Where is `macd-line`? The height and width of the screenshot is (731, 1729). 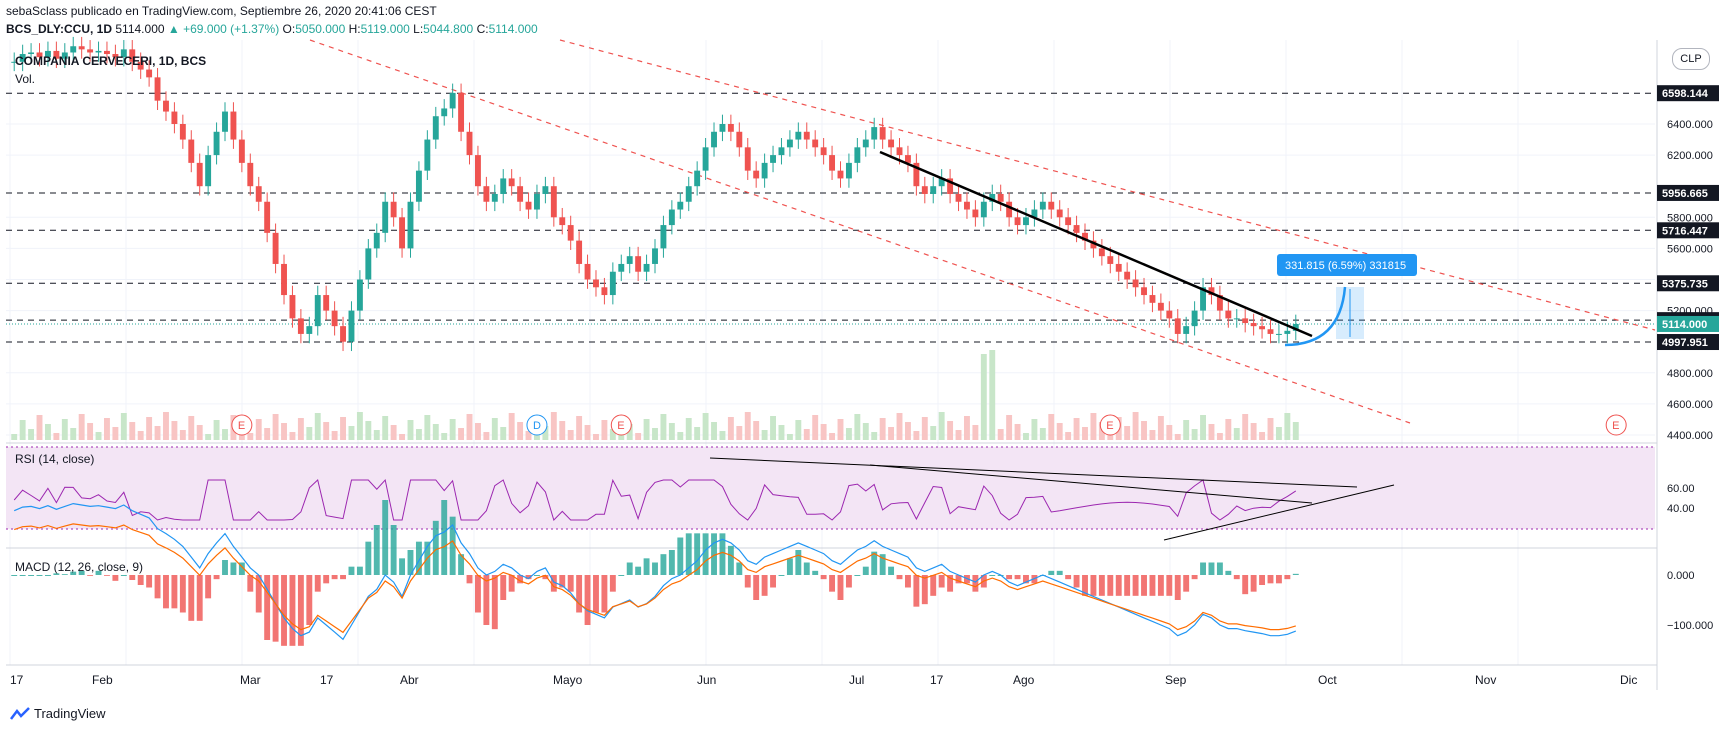 macd-line is located at coordinates (655, 571).